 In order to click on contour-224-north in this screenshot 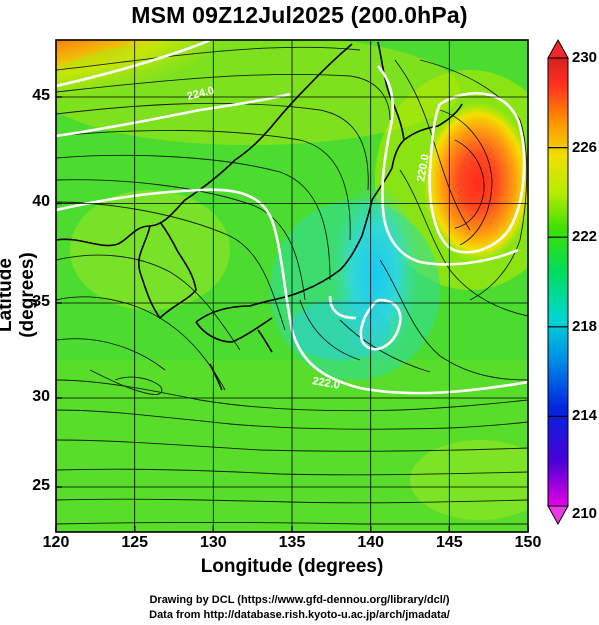, I will do `click(173, 115)`.